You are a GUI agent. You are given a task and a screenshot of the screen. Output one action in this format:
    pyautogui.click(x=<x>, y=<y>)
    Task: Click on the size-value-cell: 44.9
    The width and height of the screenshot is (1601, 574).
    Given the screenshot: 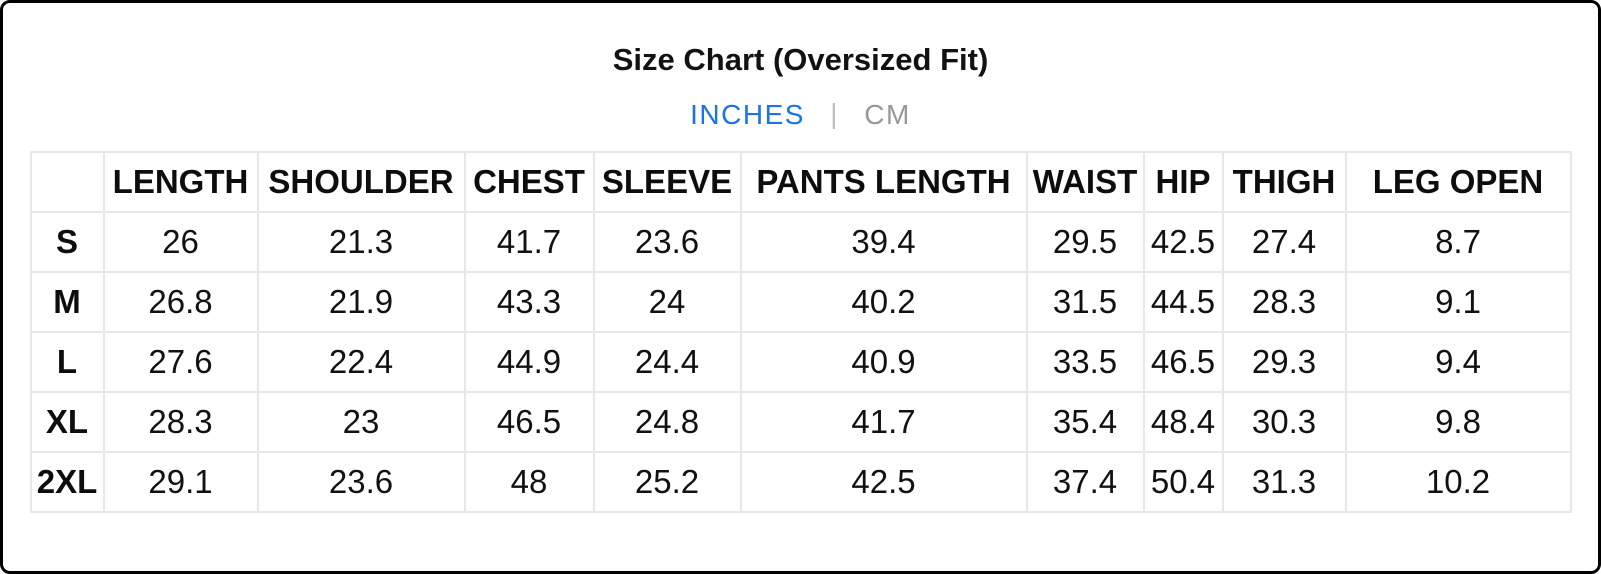 What is the action you would take?
    pyautogui.click(x=529, y=362)
    